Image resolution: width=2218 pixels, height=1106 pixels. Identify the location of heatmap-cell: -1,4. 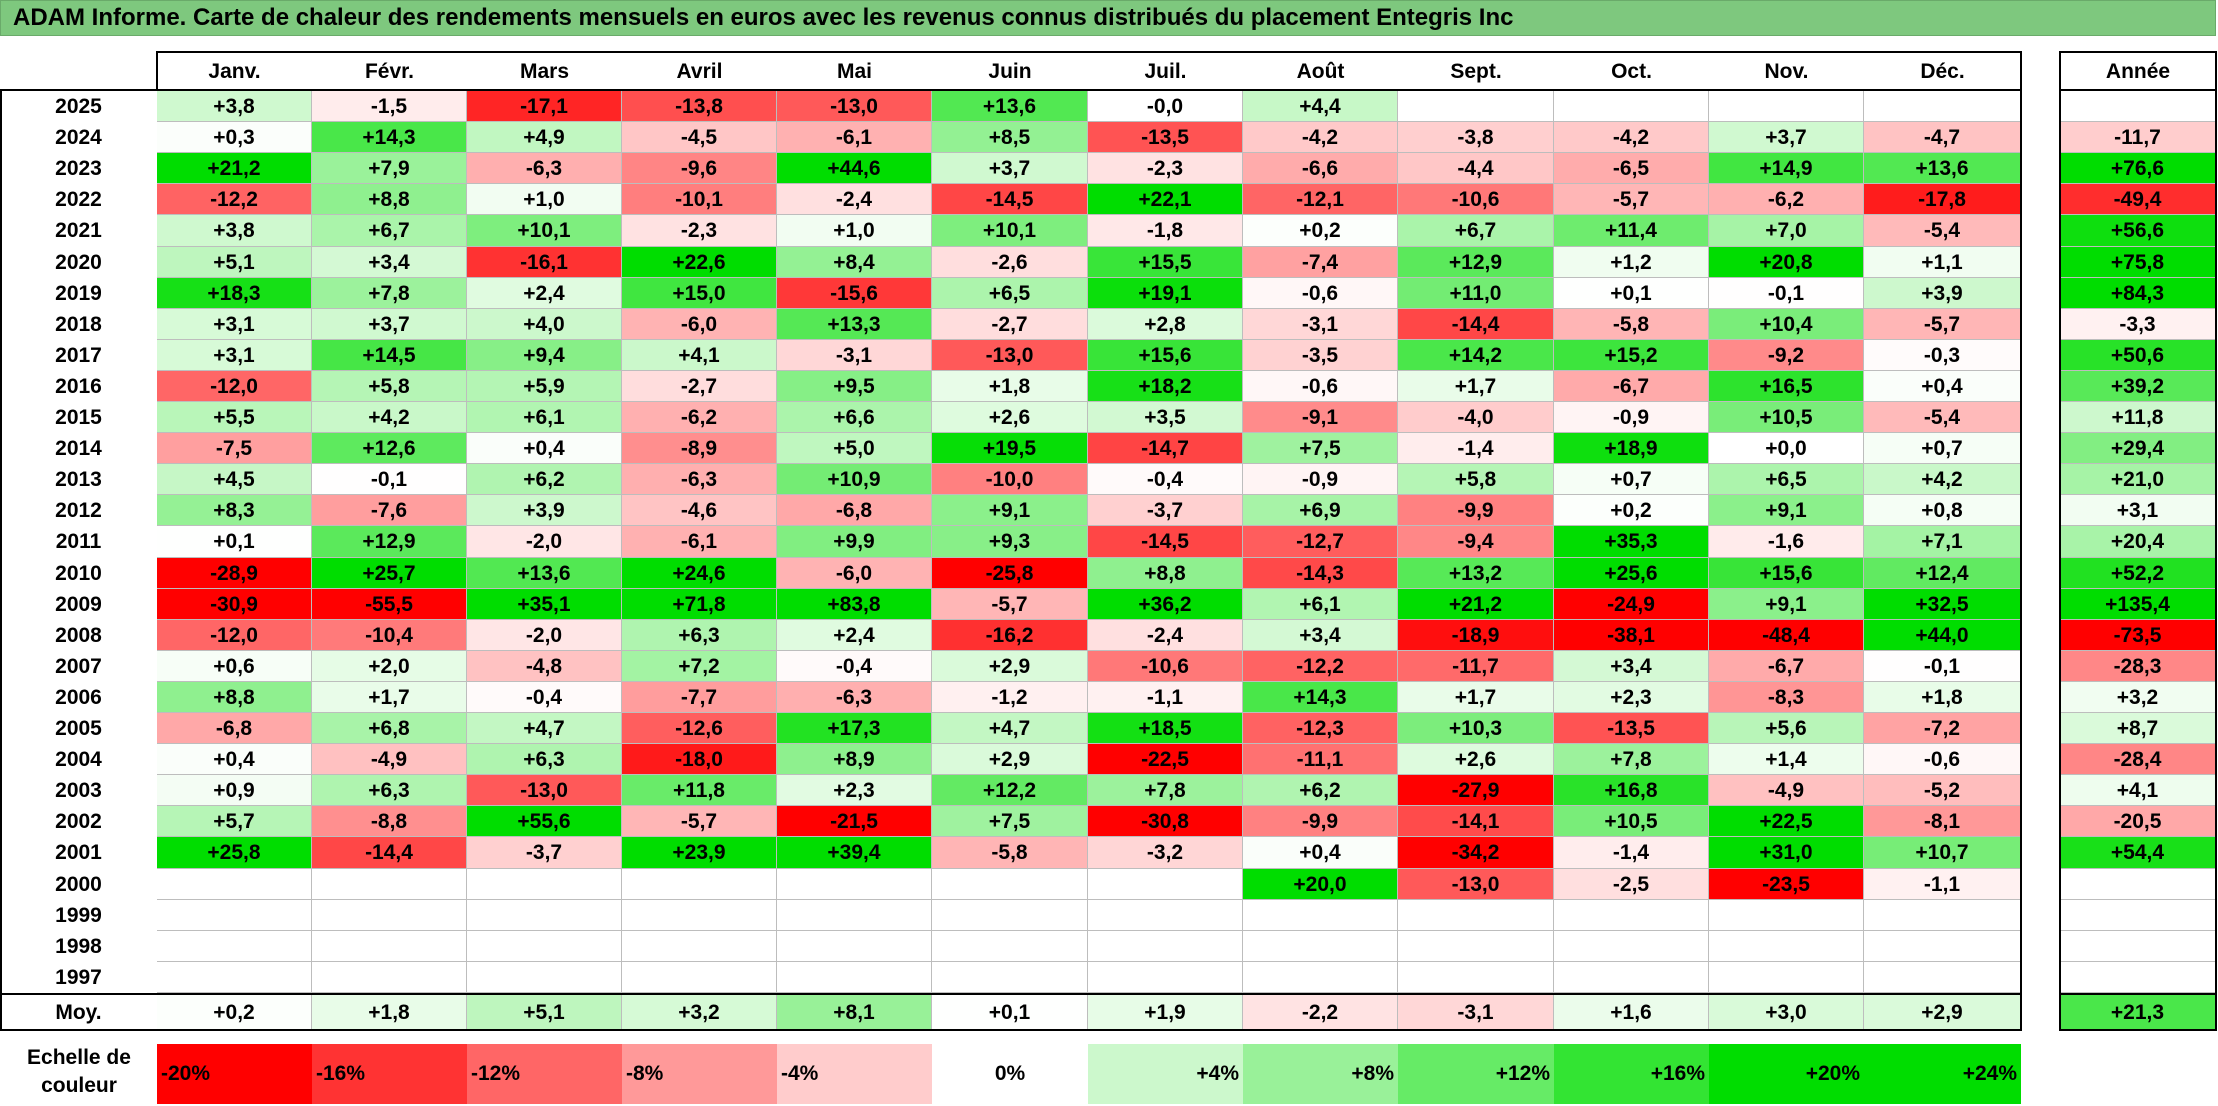
(1631, 853).